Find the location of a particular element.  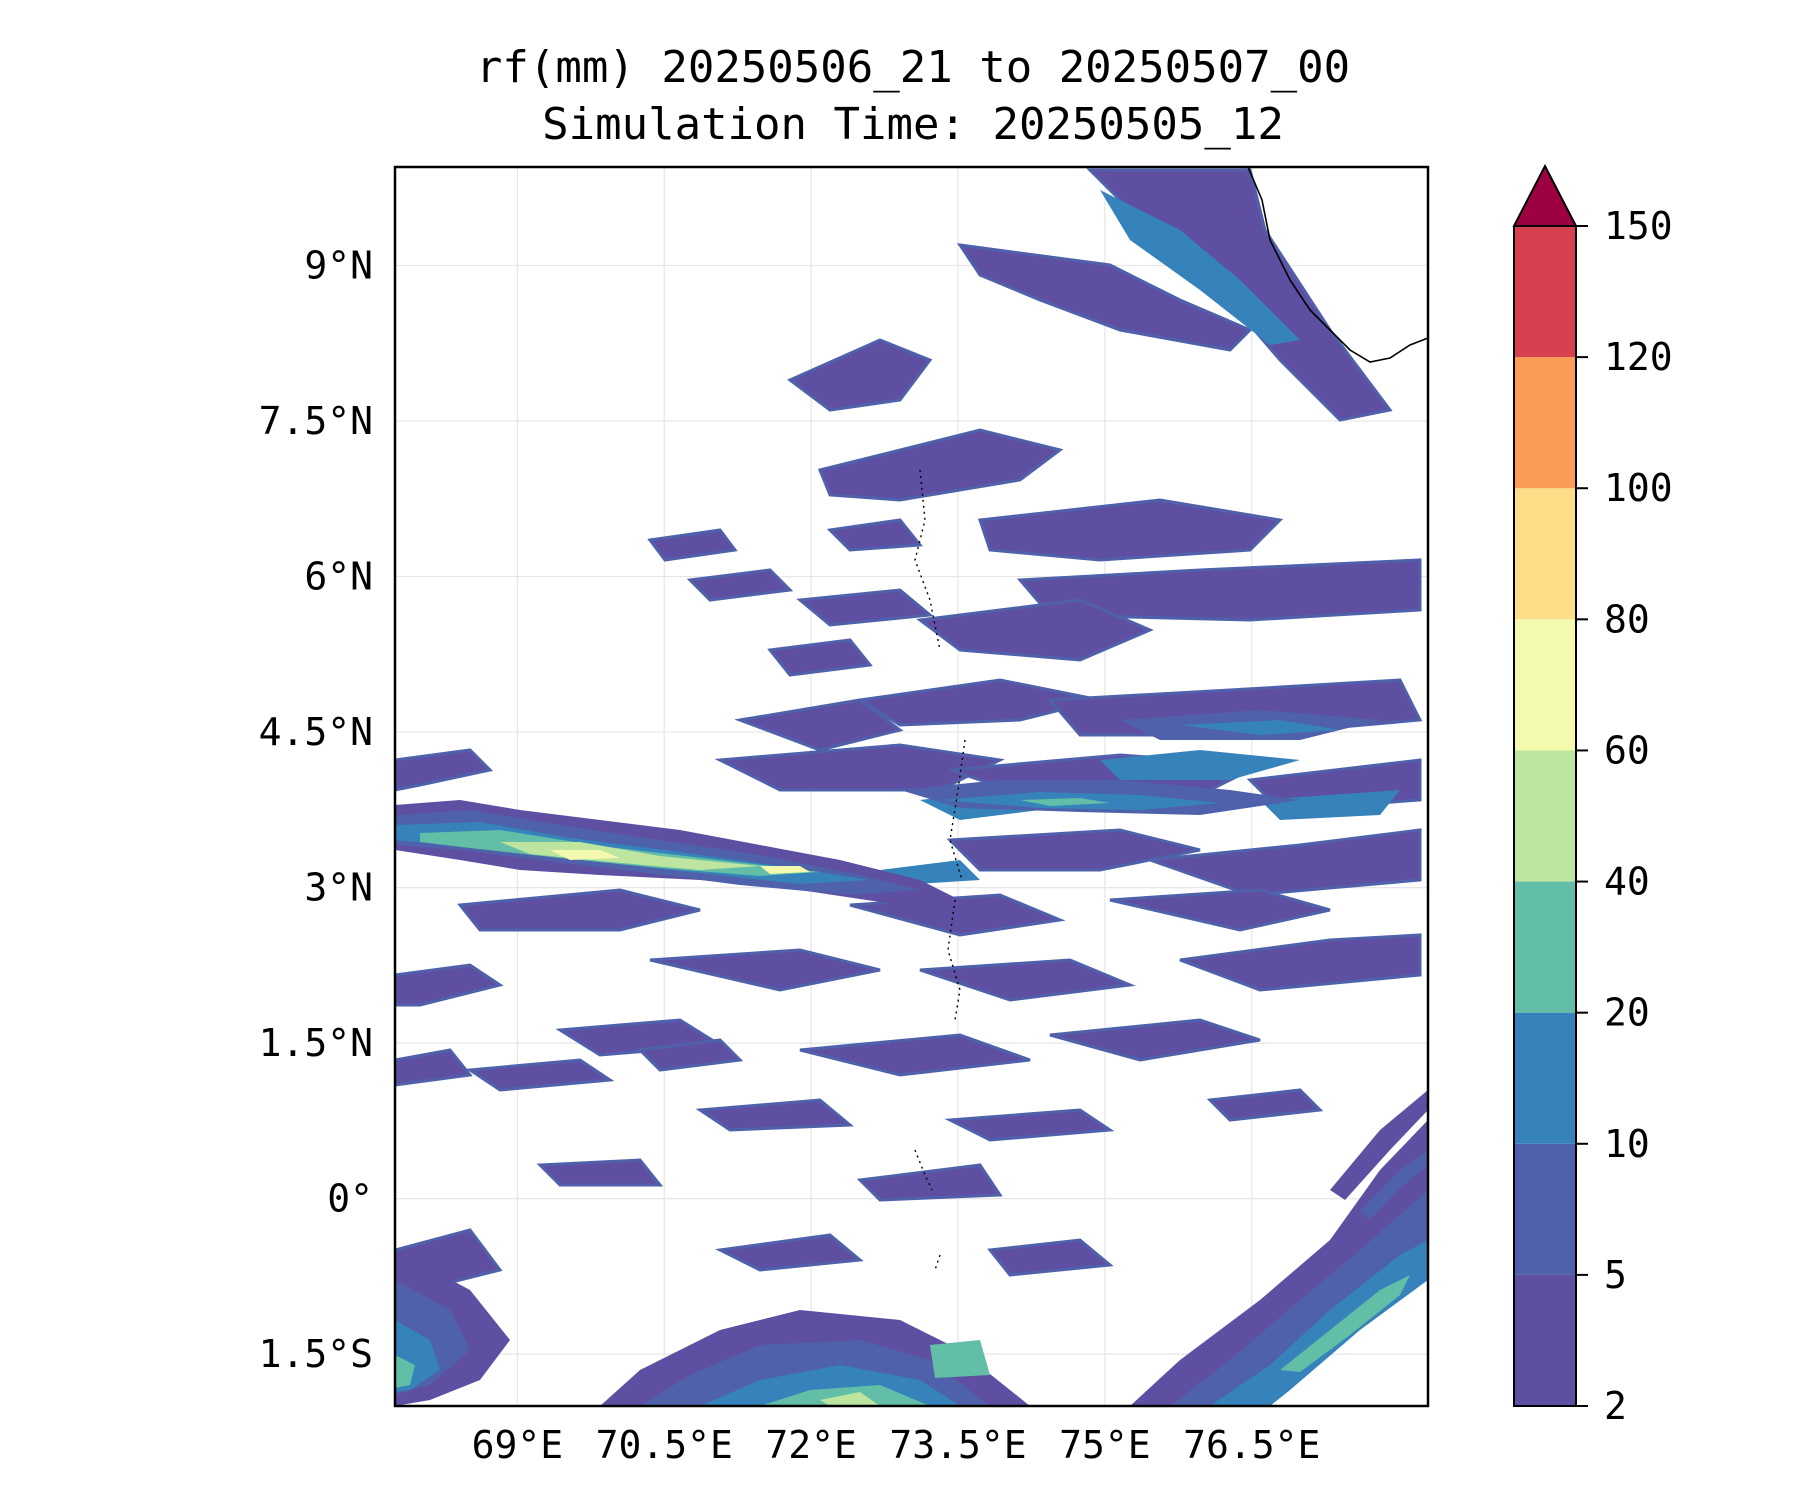

colorbar-tick-label: 2 is located at coordinates (1615, 1406).